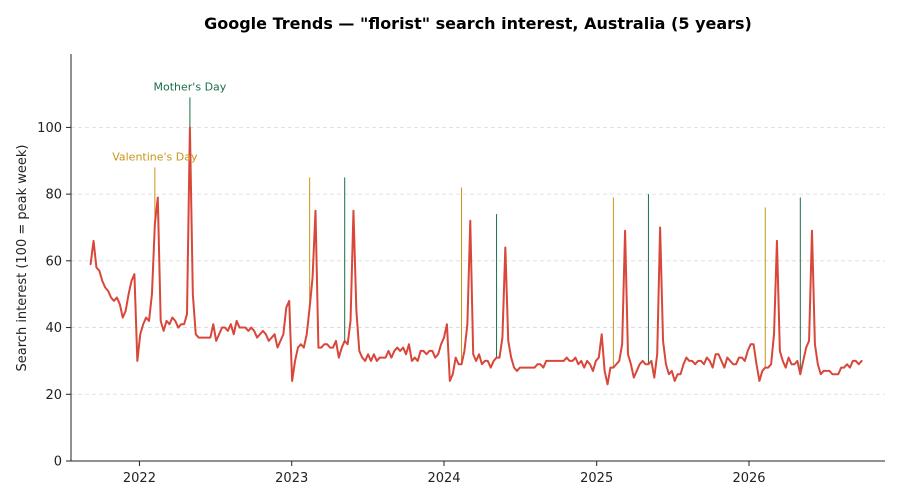 This screenshot has width=900, height=504. Describe the element at coordinates (53, 328) in the screenshot. I see `y-tick-label: 40` at that location.